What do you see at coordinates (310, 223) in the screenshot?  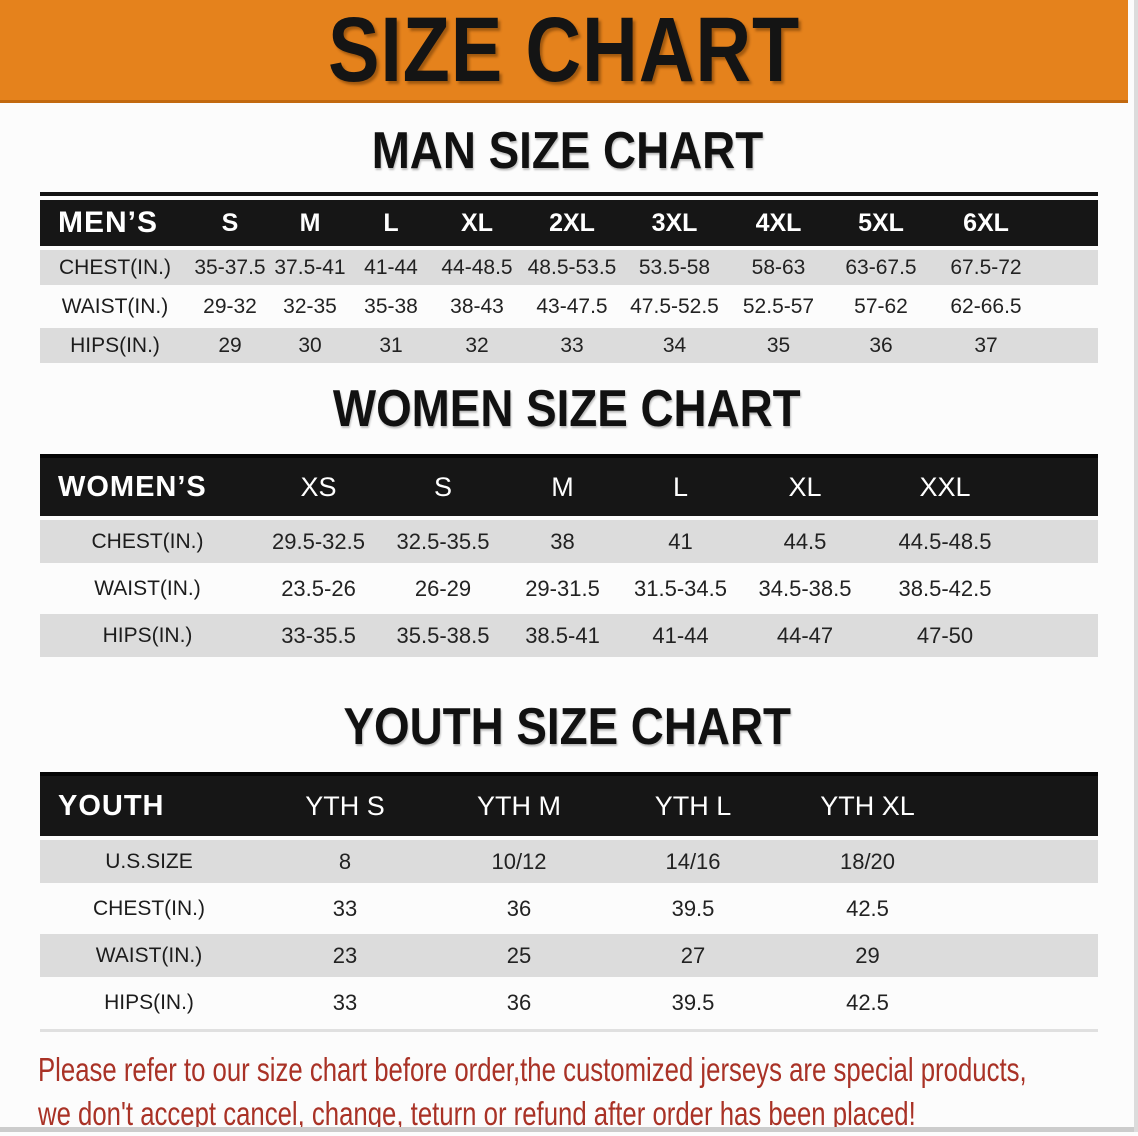 I see `men-col-header-m: M` at bounding box center [310, 223].